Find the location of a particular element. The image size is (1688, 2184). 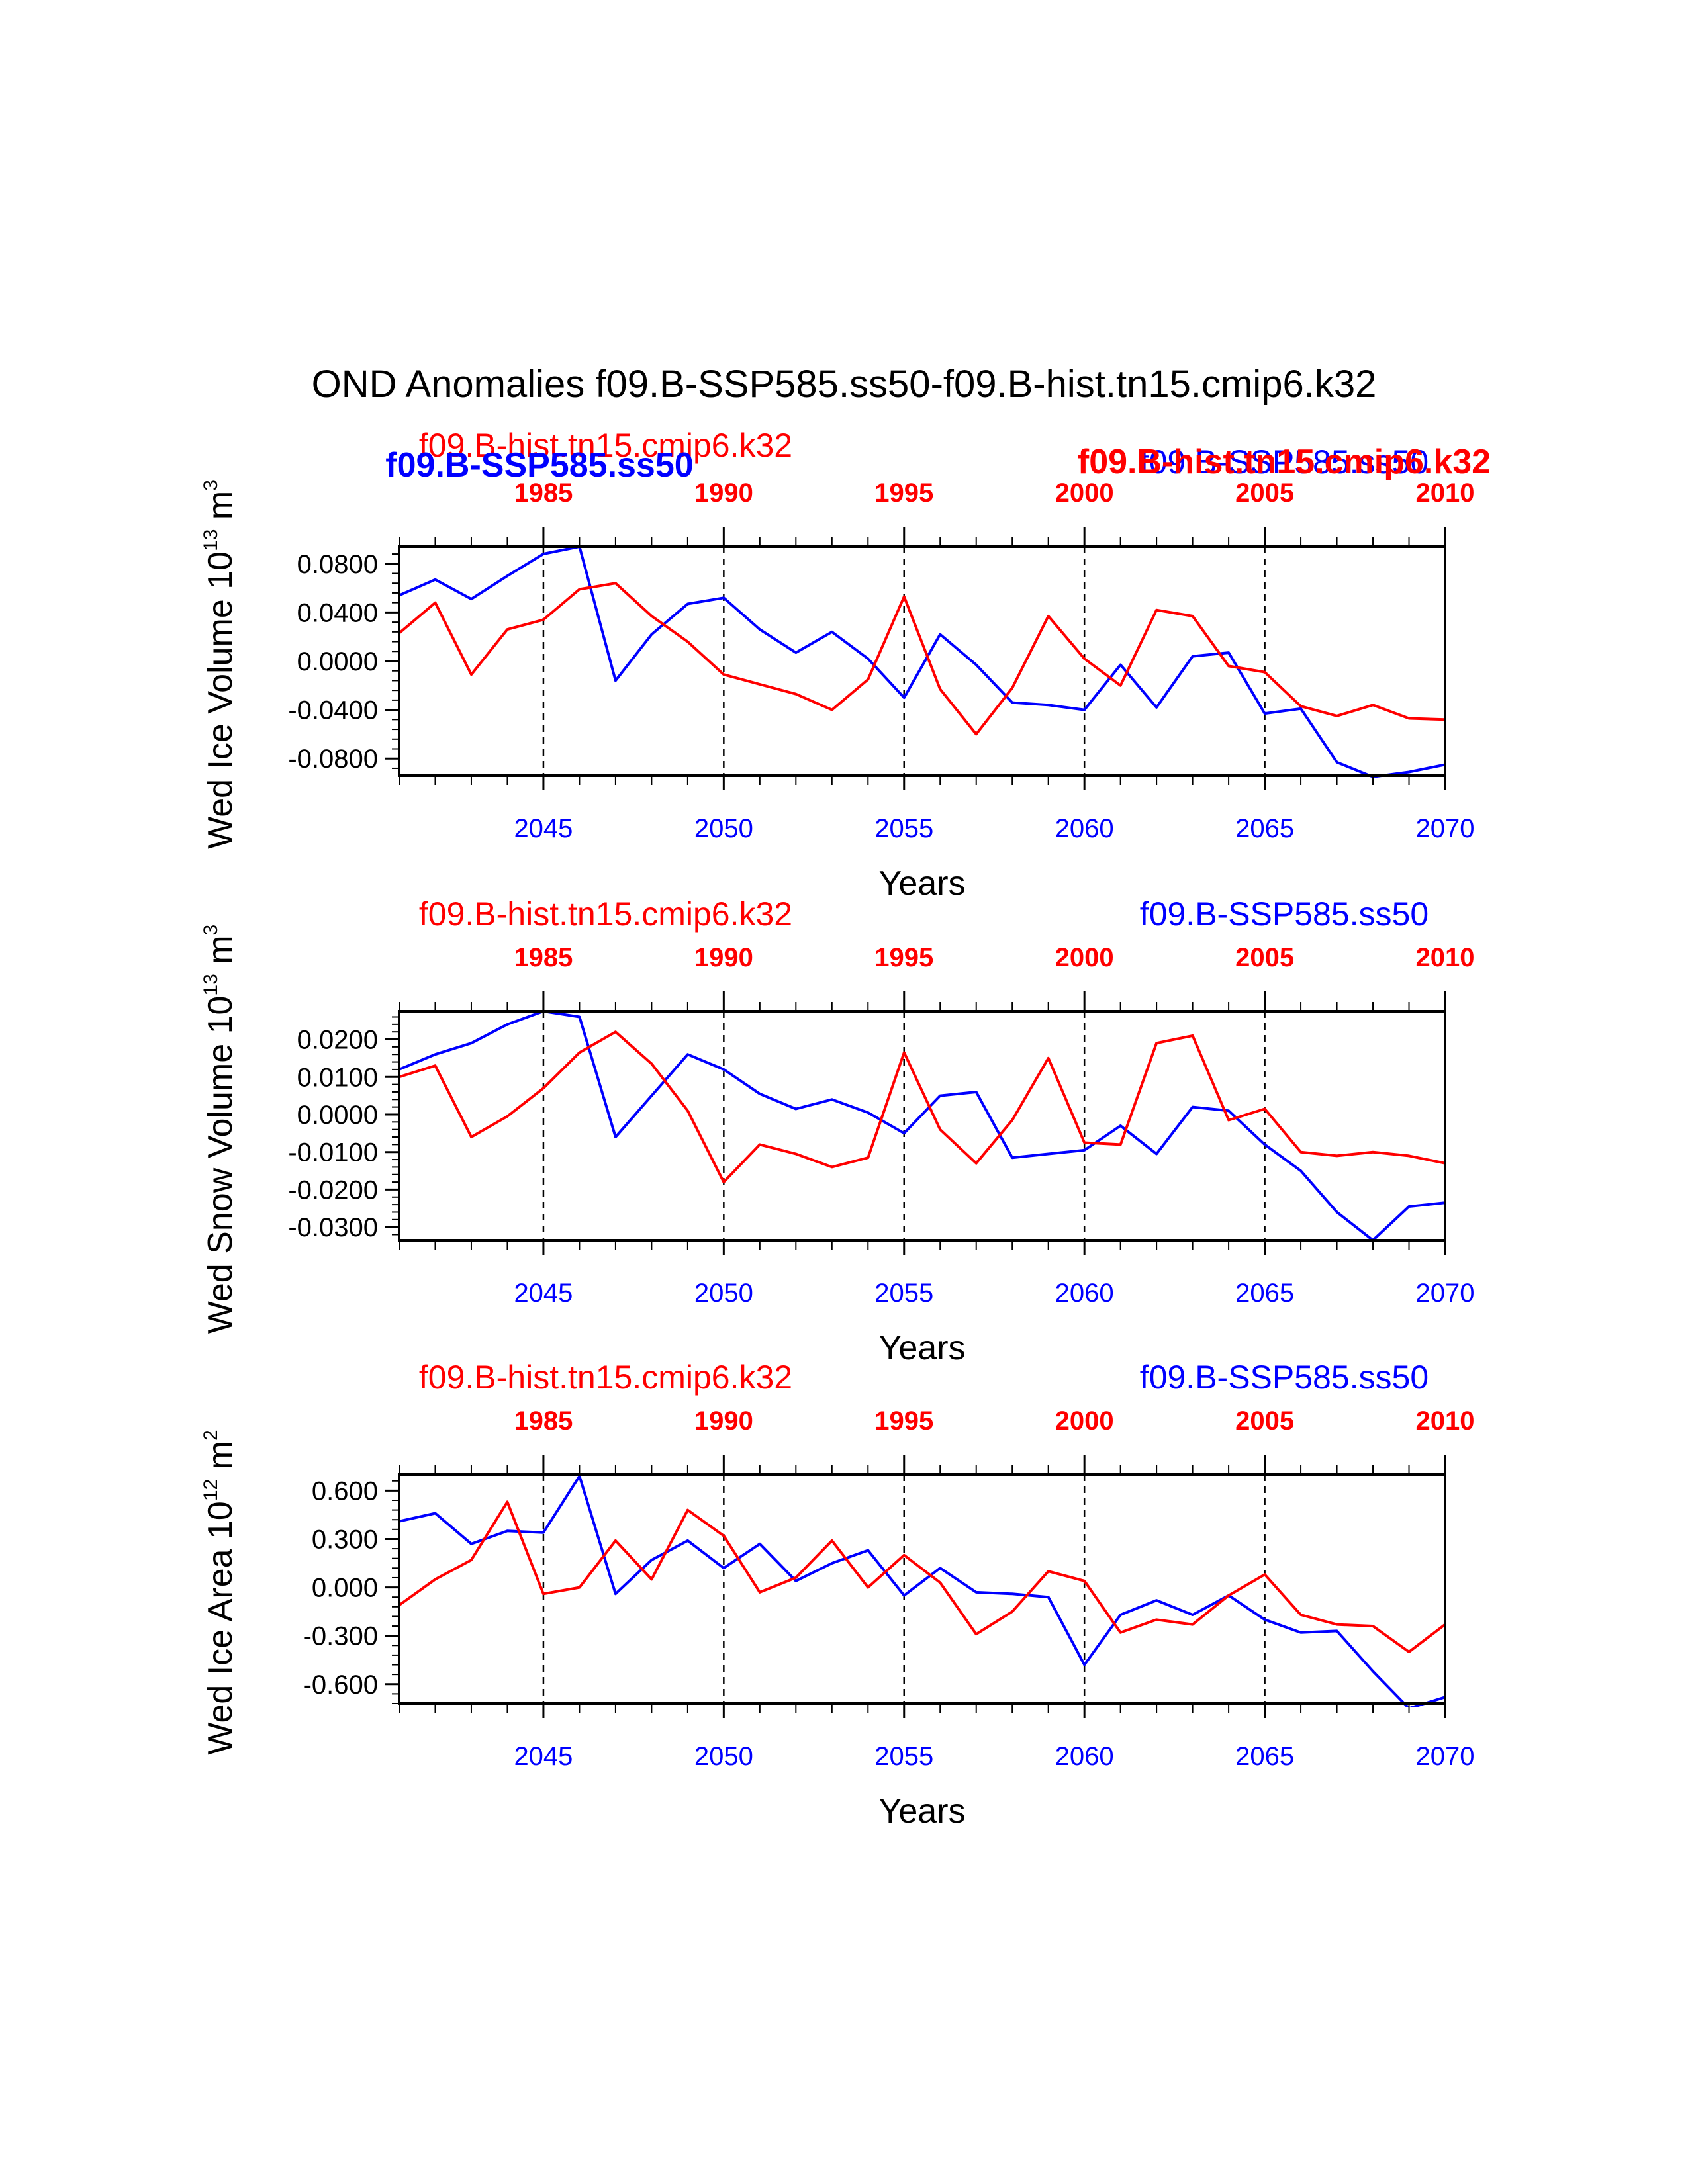

y-tick-label: -0.0800 is located at coordinates (333, 759).